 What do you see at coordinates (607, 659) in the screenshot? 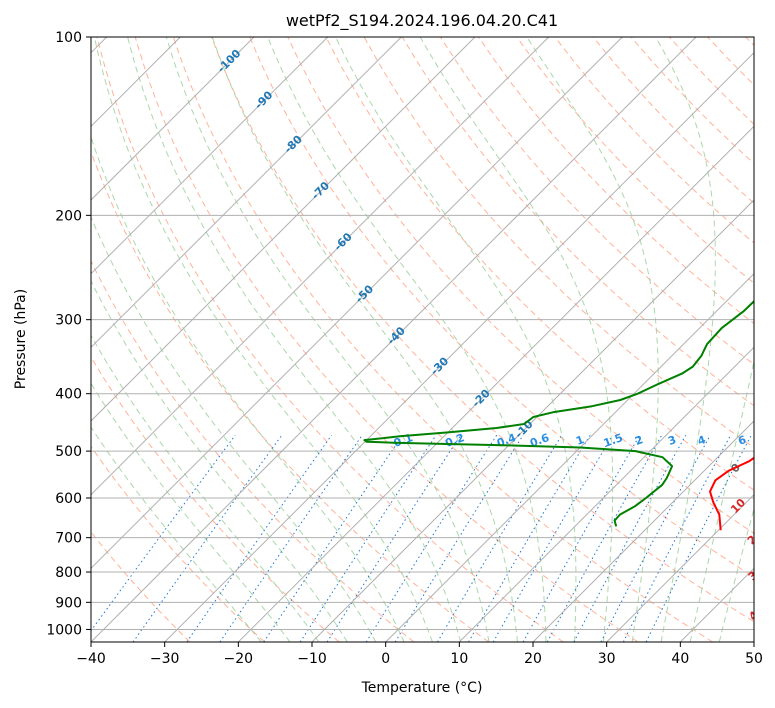
I see `x-tick-label: 30` at bounding box center [607, 659].